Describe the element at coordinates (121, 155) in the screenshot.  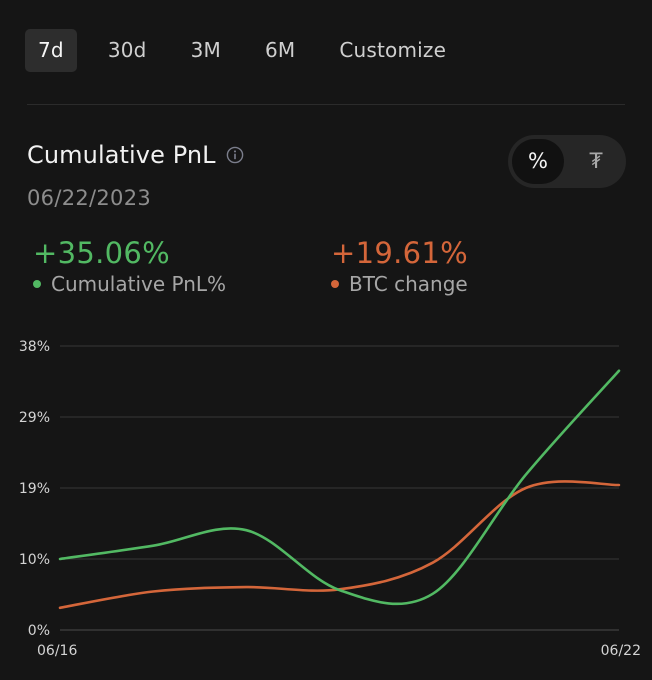
I see `card-title: Cumulative PnL` at that location.